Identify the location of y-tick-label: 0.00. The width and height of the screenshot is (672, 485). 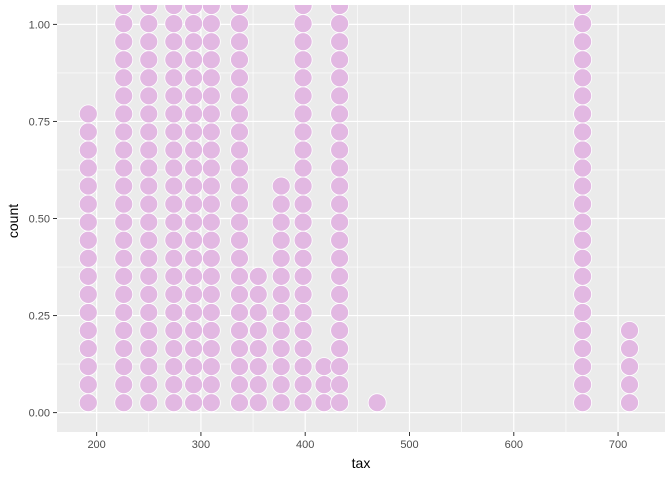
(39, 414).